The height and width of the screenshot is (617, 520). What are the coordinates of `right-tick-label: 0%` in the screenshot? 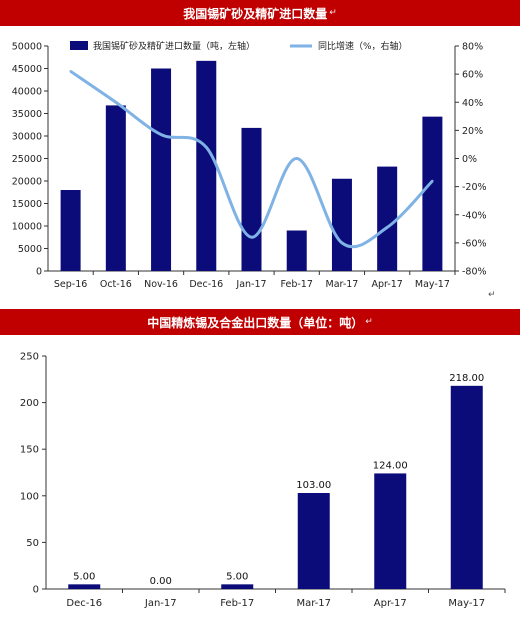 It's located at (469, 159).